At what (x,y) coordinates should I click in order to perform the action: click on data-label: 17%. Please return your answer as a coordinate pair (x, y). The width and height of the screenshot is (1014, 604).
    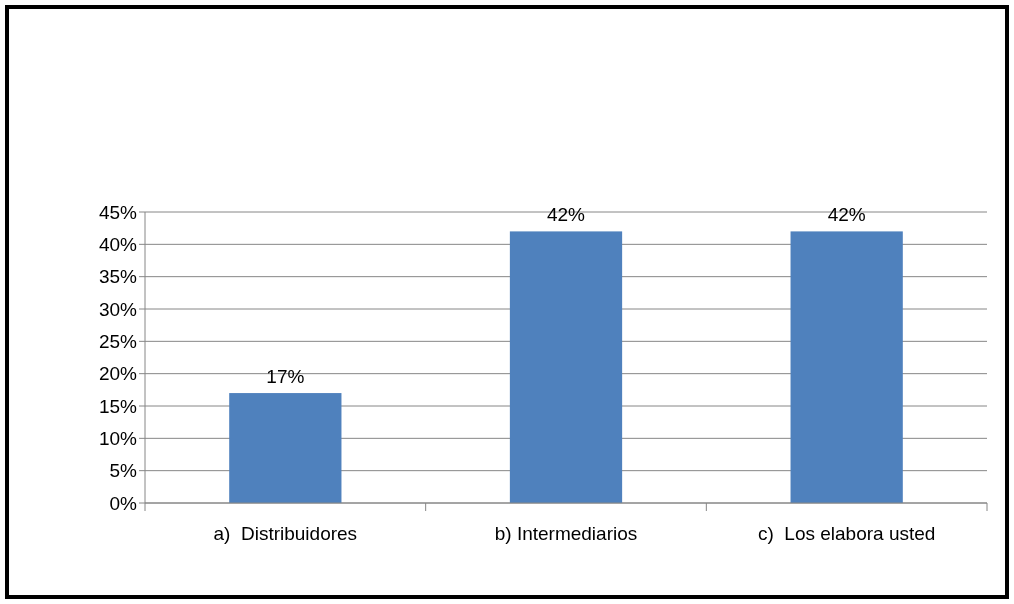
    Looking at the image, I should click on (285, 377).